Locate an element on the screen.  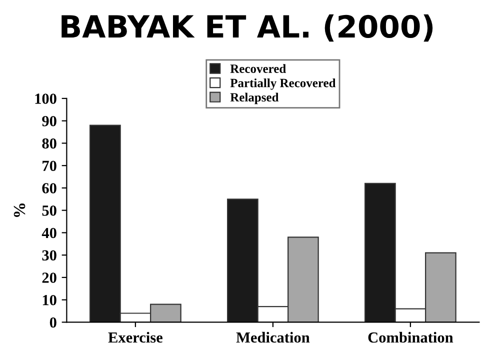
y-tick-label: 10 is located at coordinates (49, 300).